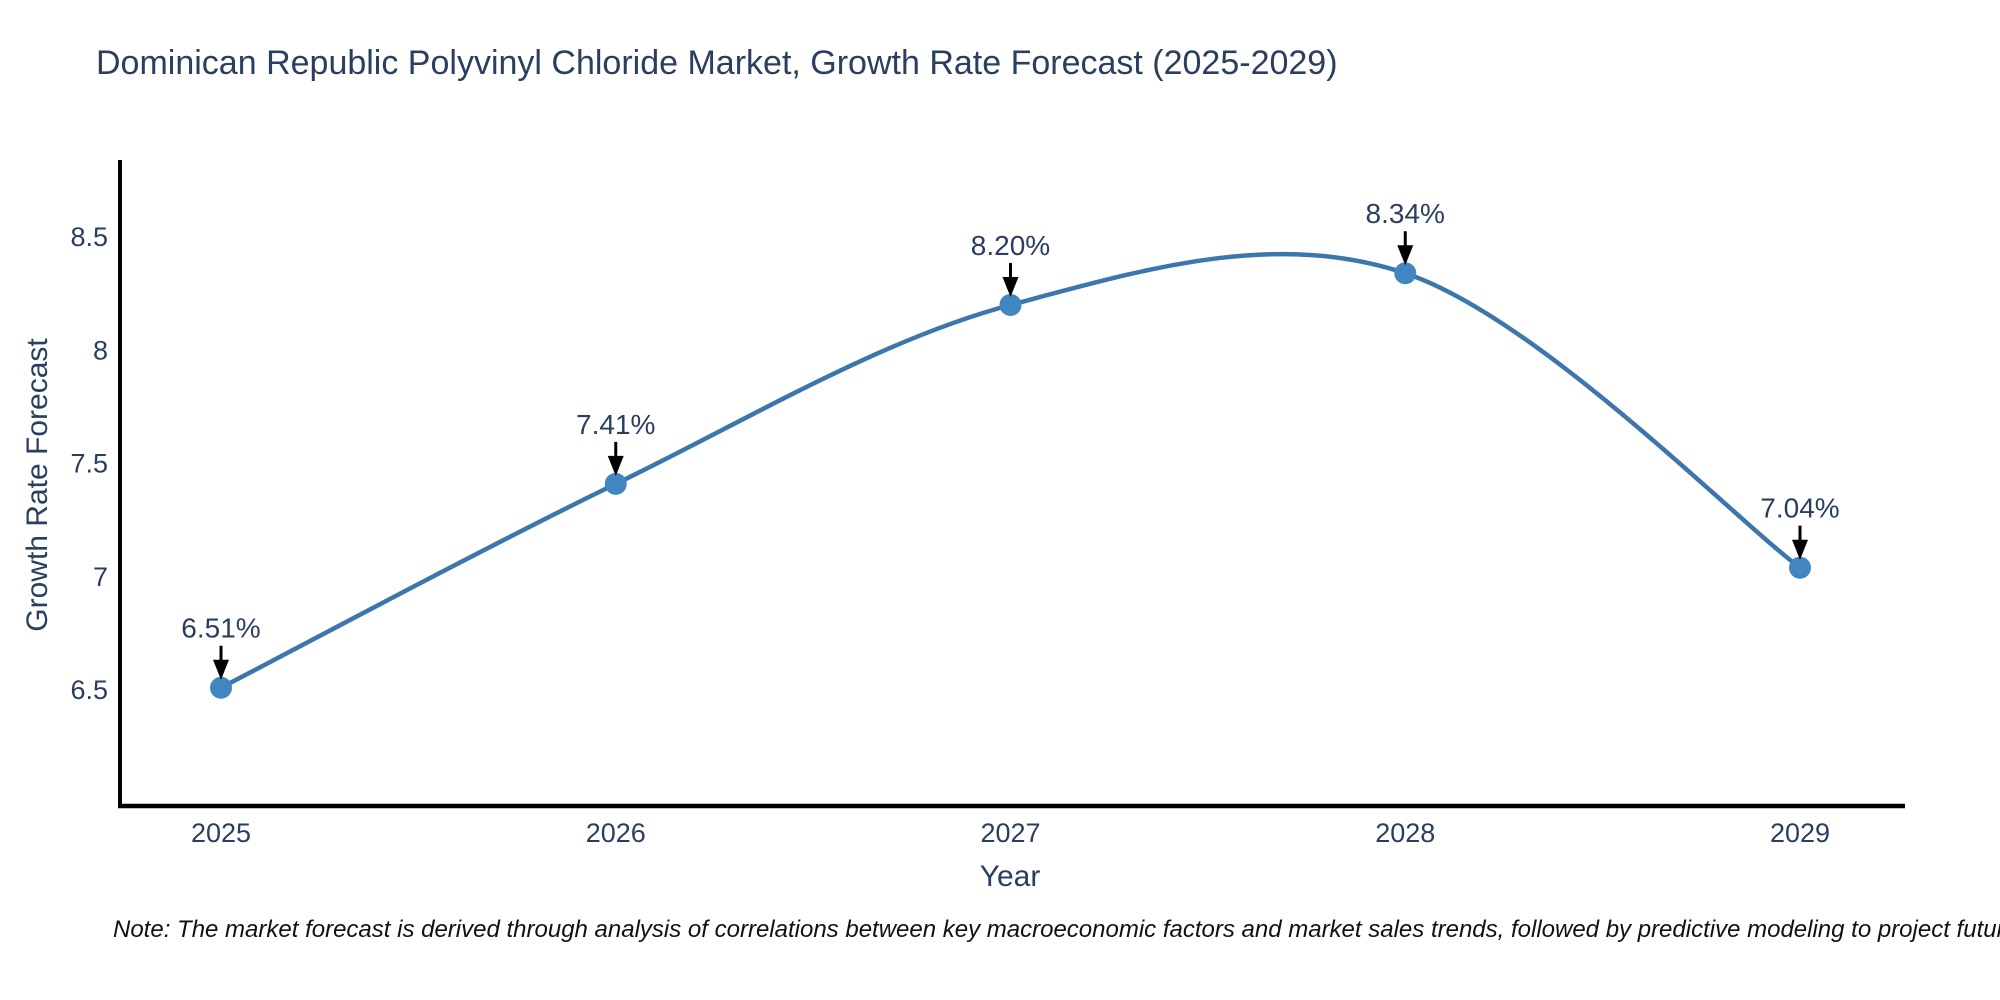  What do you see at coordinates (89, 237) in the screenshot?
I see `y-tick-label: 8.5` at bounding box center [89, 237].